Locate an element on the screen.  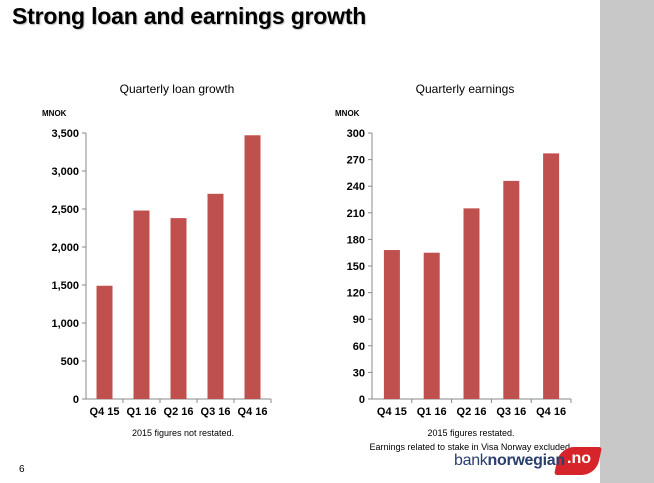
earnings-chart-title: Quarterly earnings is located at coordinates (465, 89).